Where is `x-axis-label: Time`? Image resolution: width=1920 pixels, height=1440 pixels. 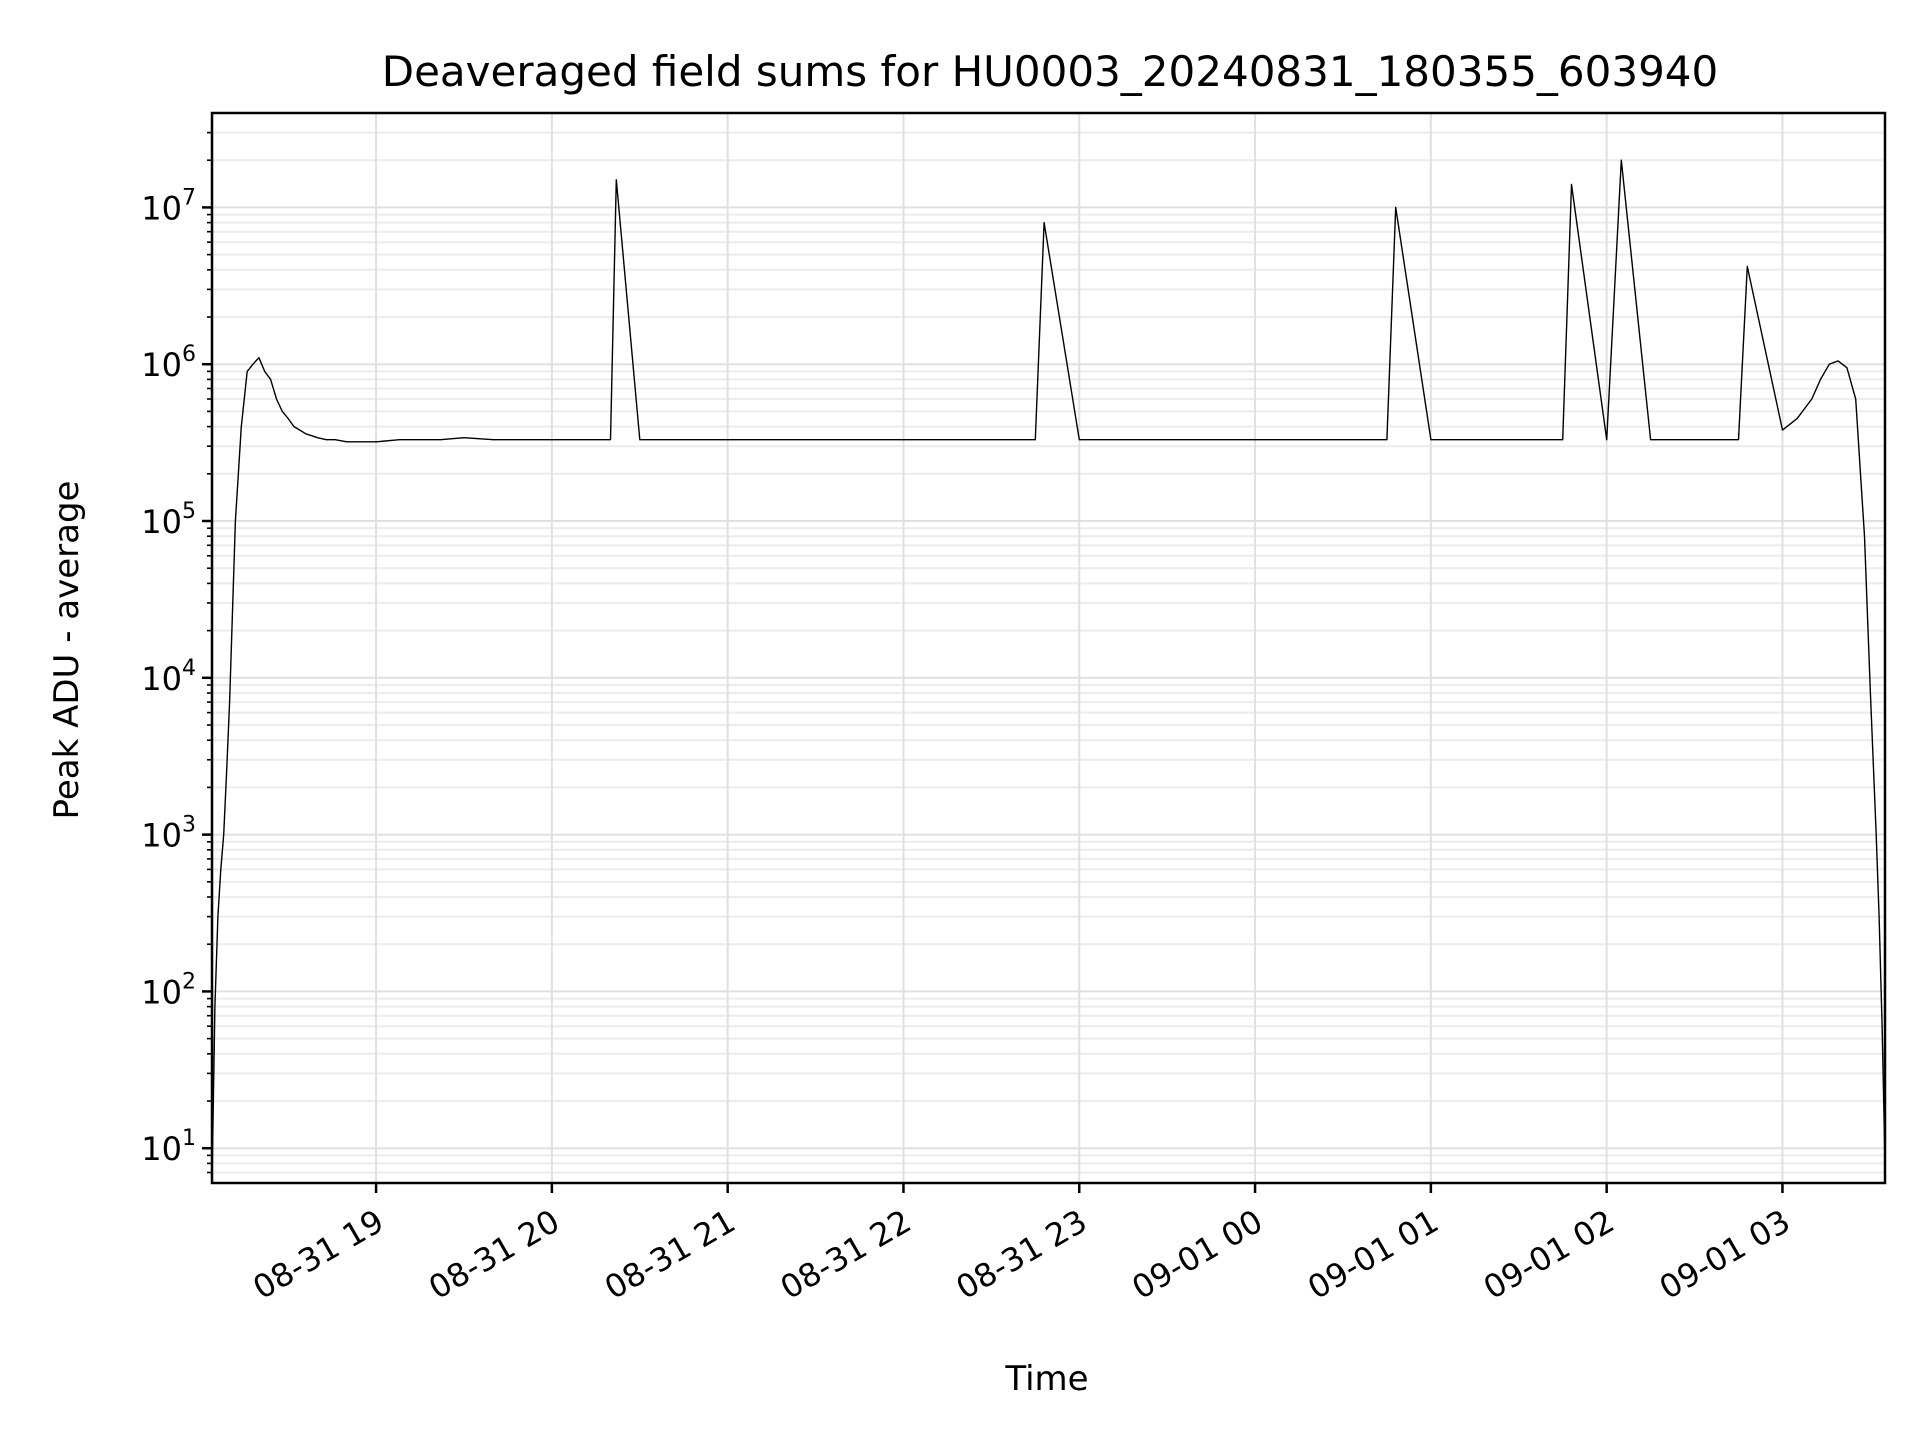
x-axis-label: Time is located at coordinates (1046, 1379).